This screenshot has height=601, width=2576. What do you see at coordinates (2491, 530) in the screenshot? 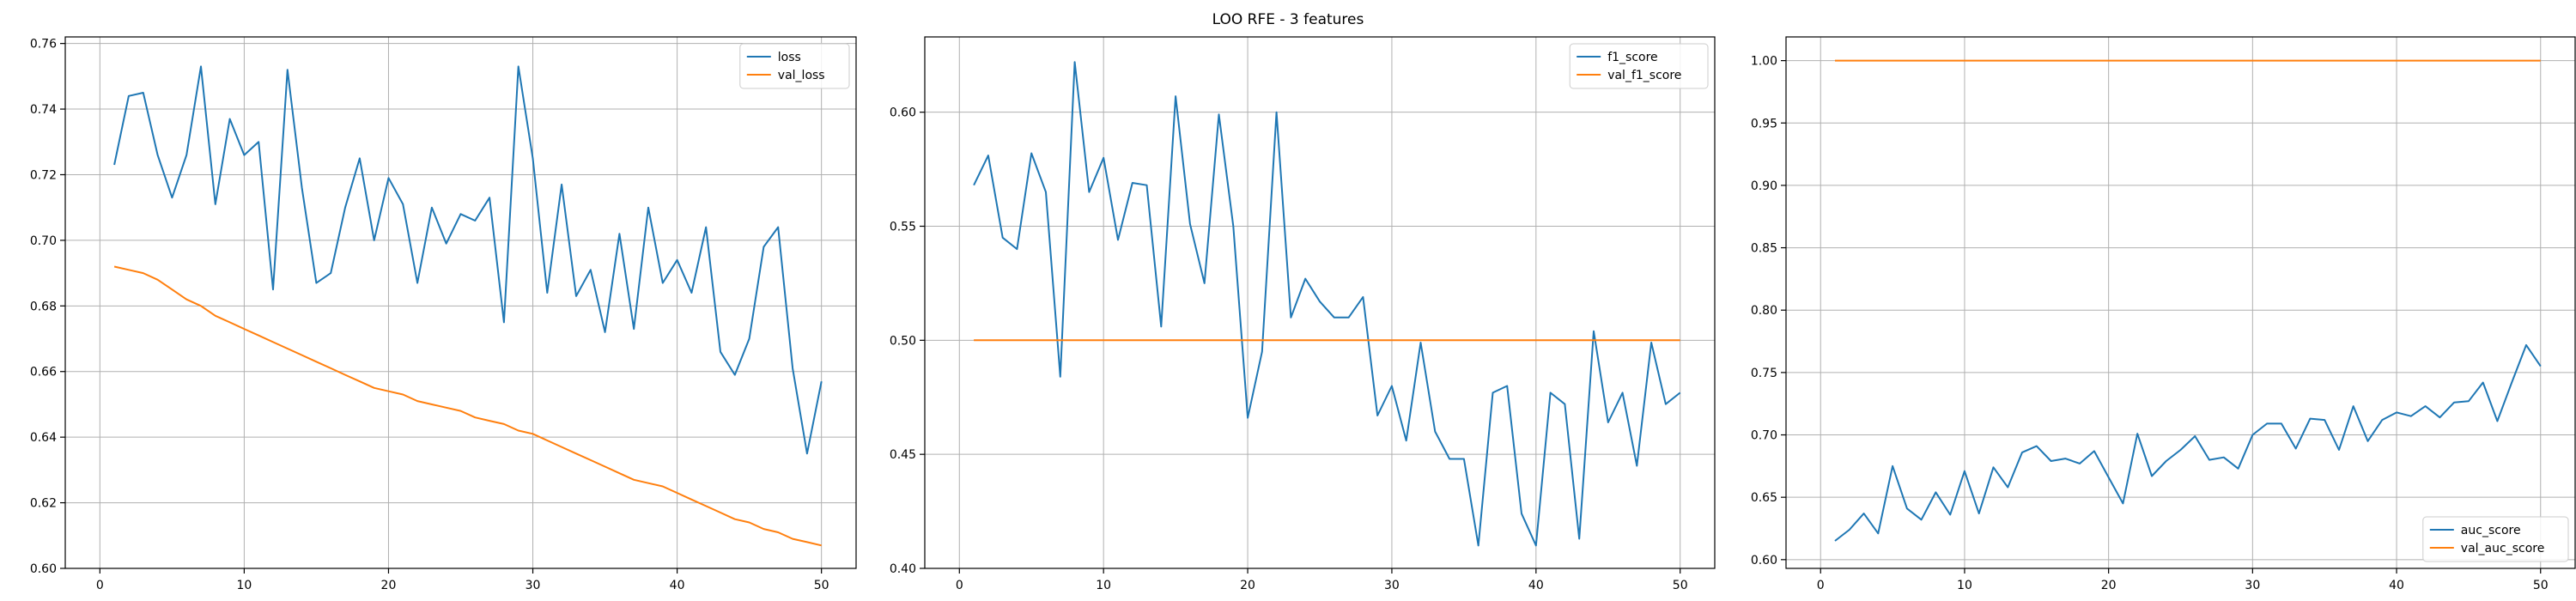
I see `legend-label: auc_score` at bounding box center [2491, 530].